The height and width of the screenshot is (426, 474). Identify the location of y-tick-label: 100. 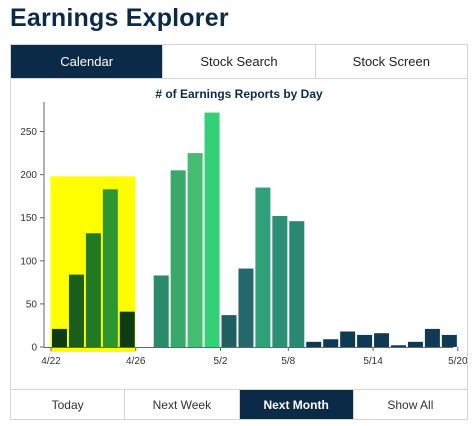
(28, 261).